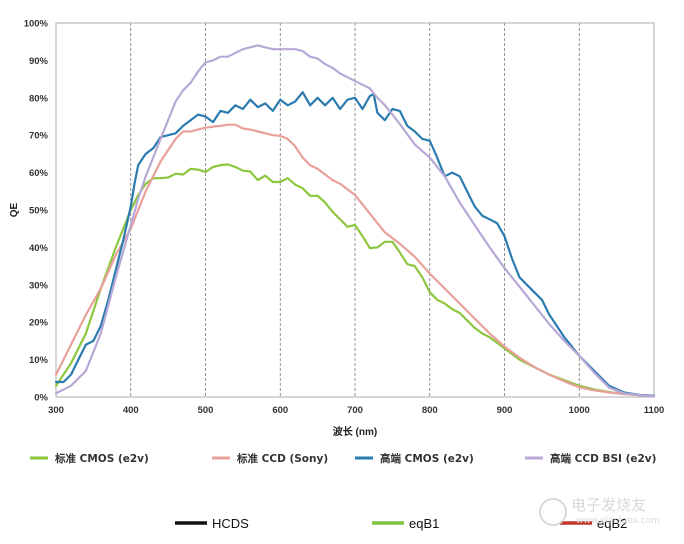 Image resolution: width=684 pixels, height=544 pixels. What do you see at coordinates (39, 98) in the screenshot?
I see `y-tick-label: 80%` at bounding box center [39, 98].